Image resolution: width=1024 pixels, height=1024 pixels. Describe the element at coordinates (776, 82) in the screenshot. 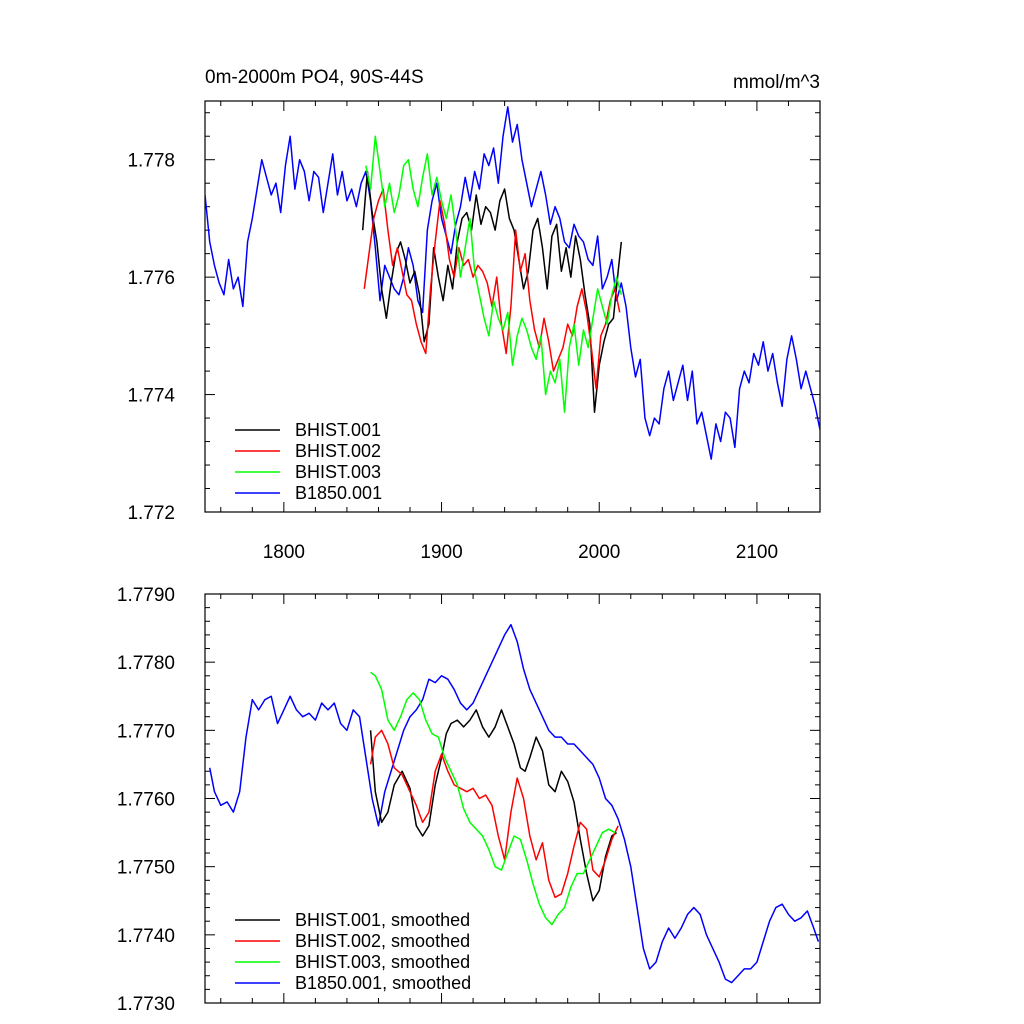

I see `top-chart-units: mmol/m^3` at that location.